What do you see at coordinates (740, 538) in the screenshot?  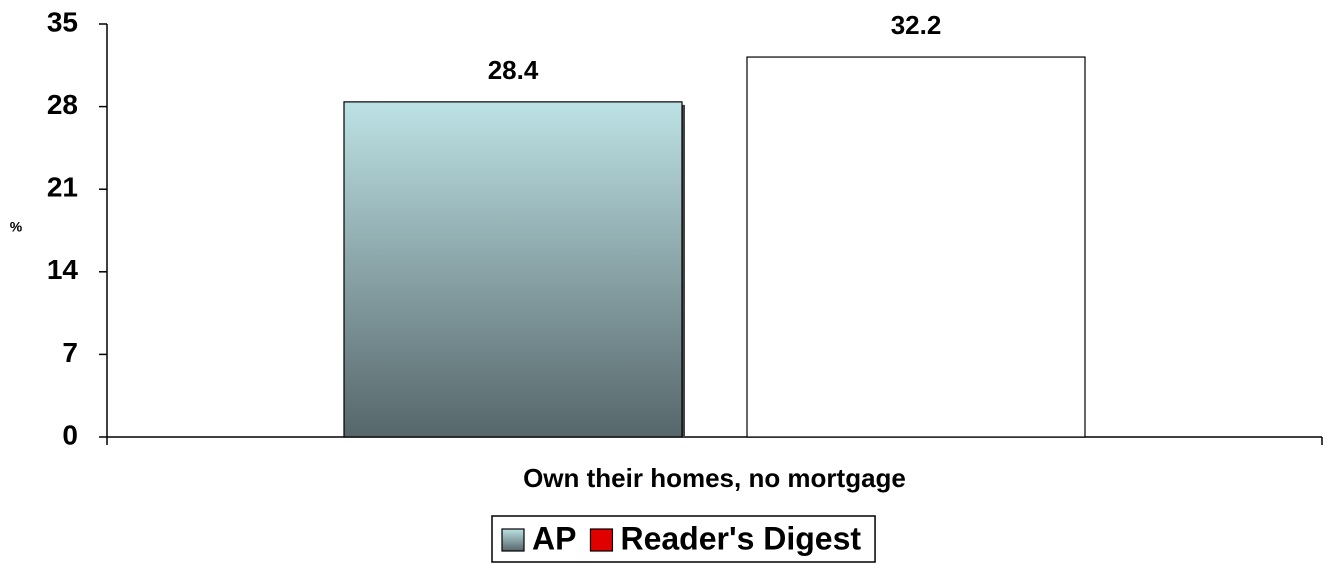 I see `legend-label: Reader's Digest` at bounding box center [740, 538].